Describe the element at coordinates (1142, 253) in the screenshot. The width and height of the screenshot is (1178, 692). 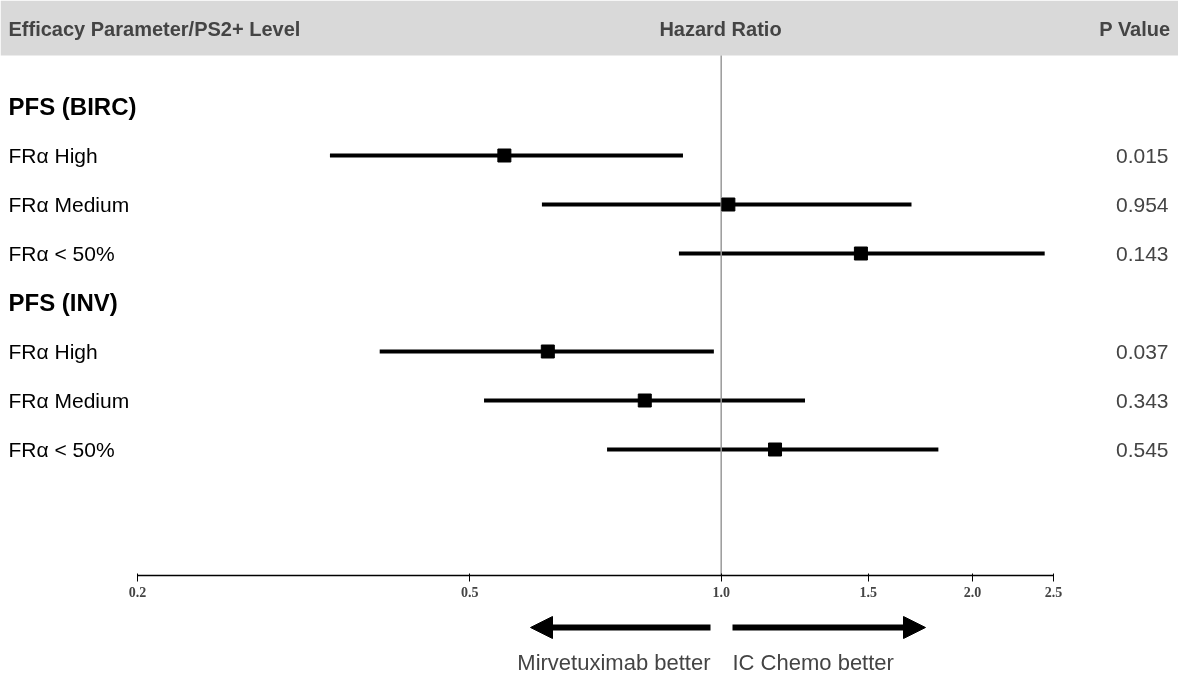
I see `text: 0.143` at that location.